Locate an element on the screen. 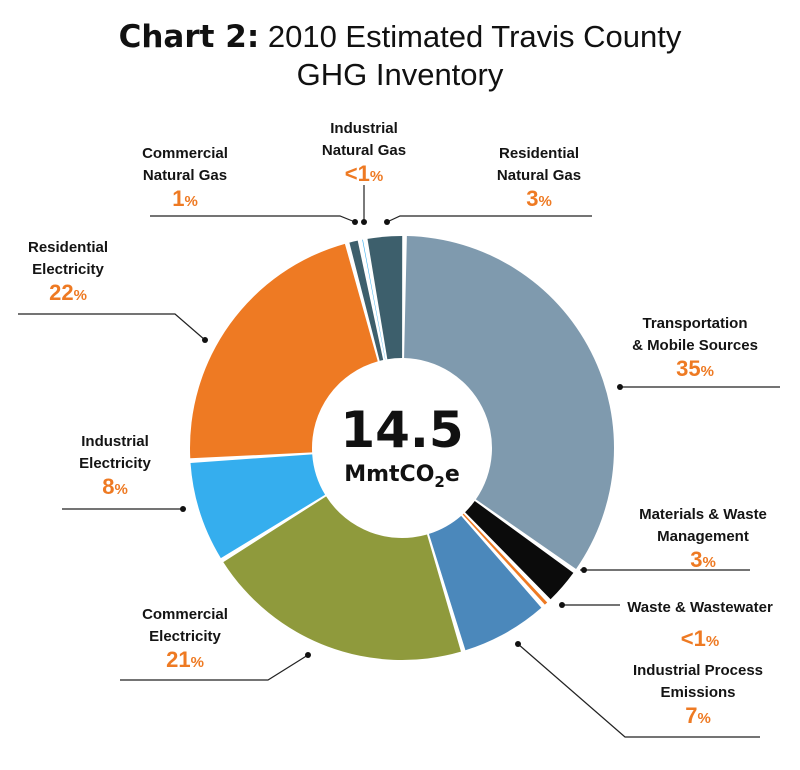 Image resolution: width=800 pixels, height=770 pixels. slice-label-0-line-0: Transportation is located at coordinates (694, 323).